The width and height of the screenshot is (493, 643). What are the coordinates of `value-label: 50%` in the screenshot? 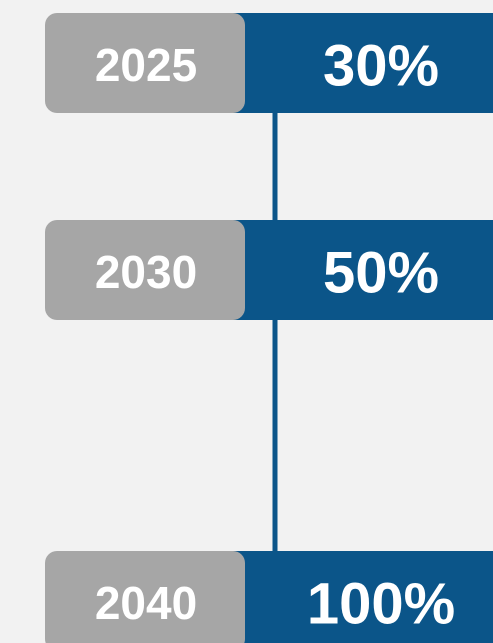 It's located at (381, 273).